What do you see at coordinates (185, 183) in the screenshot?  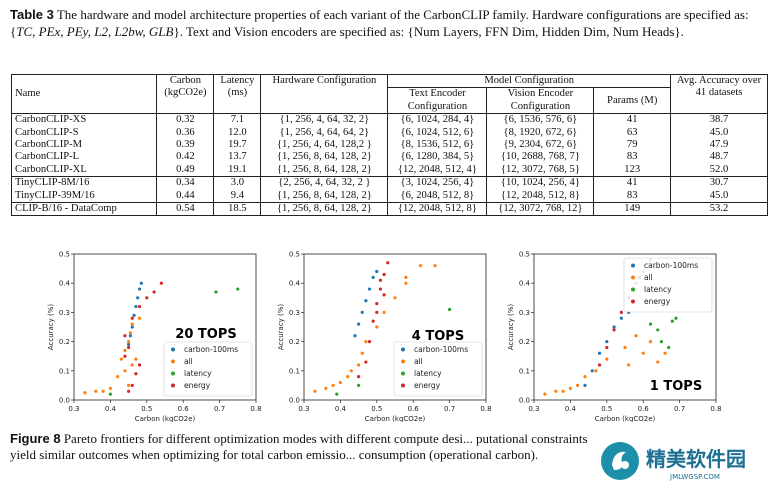 I see `table-cell-carbon: 0.34` at bounding box center [185, 183].